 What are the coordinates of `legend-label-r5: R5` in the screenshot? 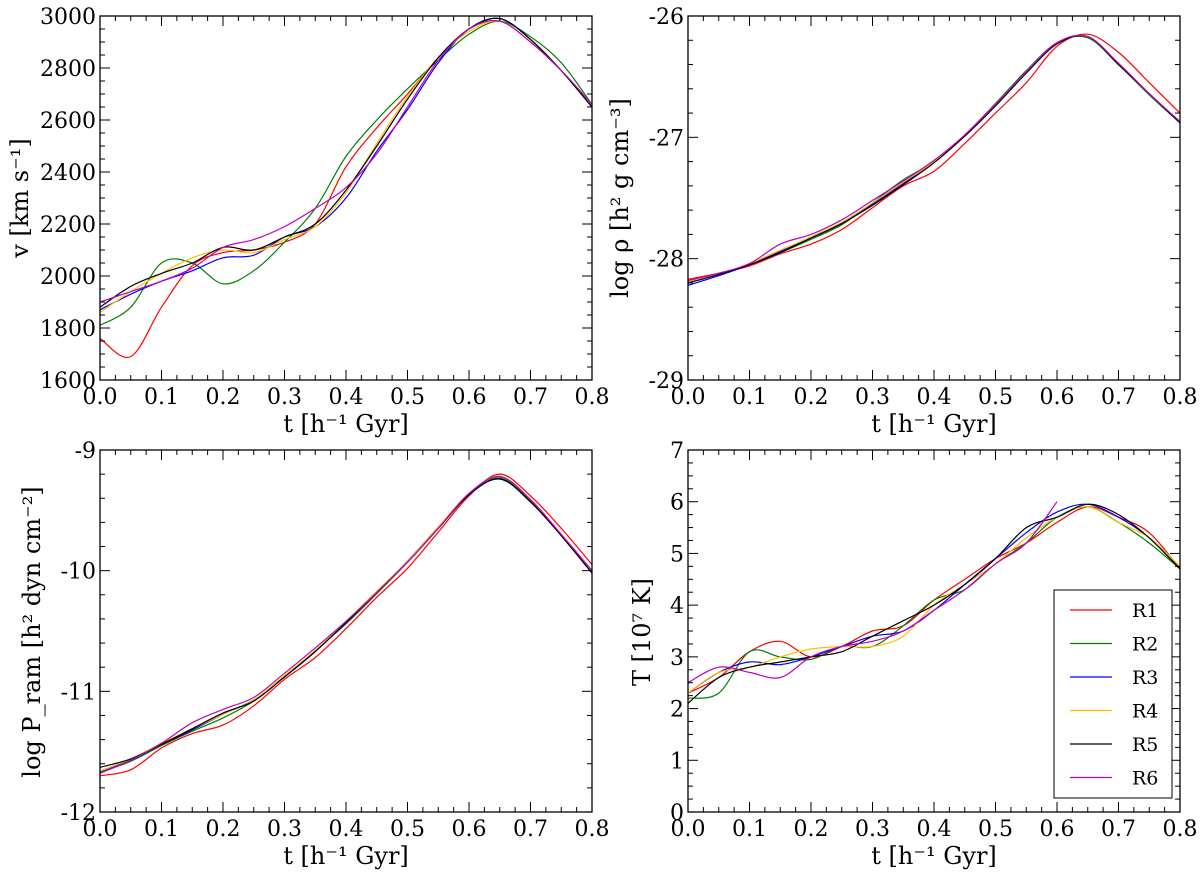 It's located at (1145, 745).